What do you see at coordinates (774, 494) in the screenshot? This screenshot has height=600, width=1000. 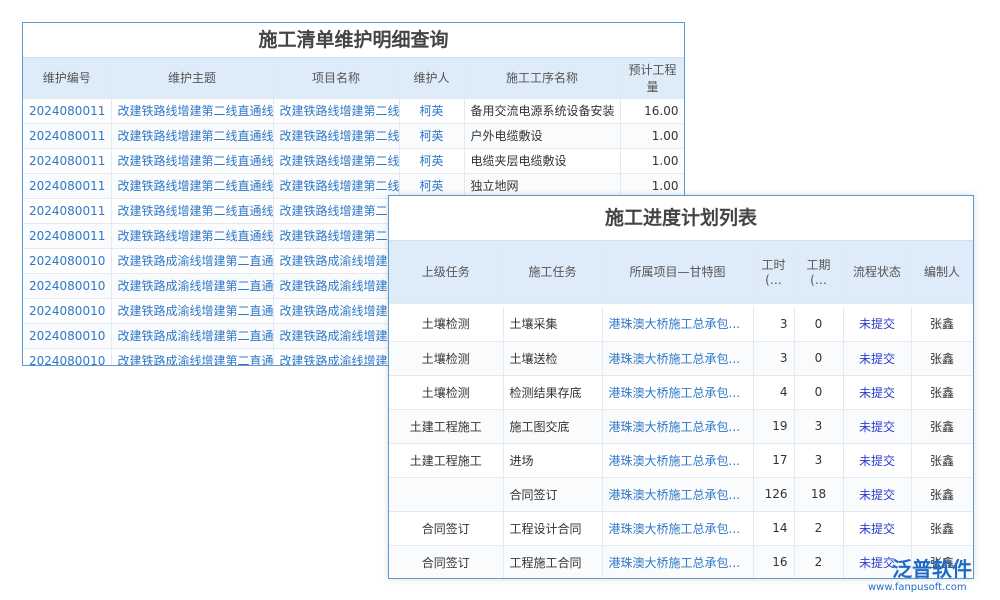 I see `cell: 126` at bounding box center [774, 494].